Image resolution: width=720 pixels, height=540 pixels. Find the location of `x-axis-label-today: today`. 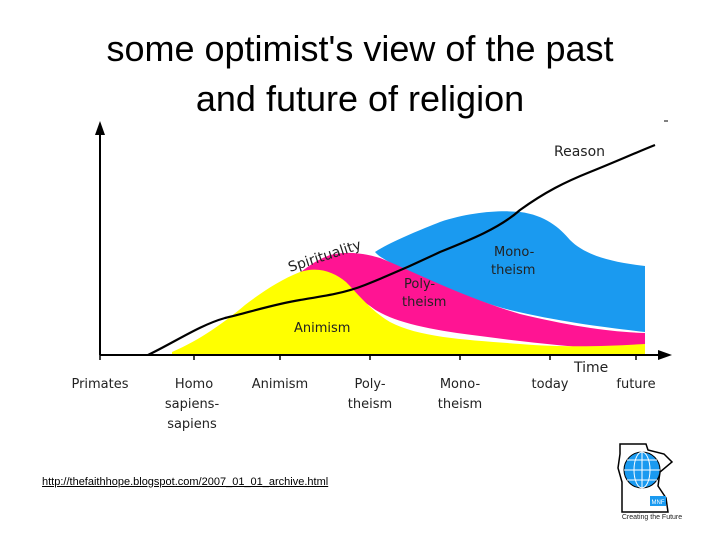

x-axis-label-today: today is located at coordinates (550, 384).